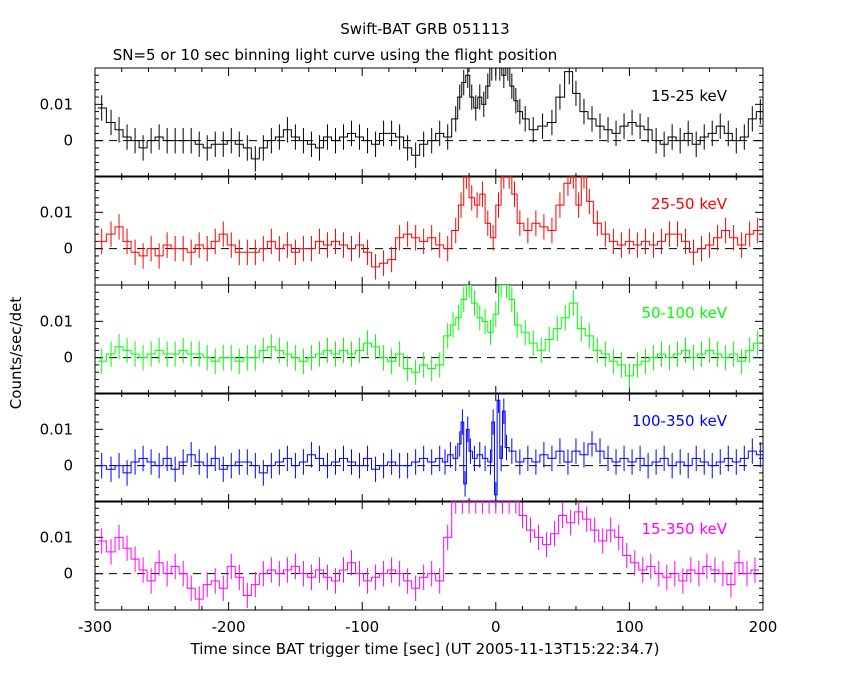 This screenshot has width=850, height=680. I want to click on chart-title: Swift-BAT GRB 051113, so click(424, 29).